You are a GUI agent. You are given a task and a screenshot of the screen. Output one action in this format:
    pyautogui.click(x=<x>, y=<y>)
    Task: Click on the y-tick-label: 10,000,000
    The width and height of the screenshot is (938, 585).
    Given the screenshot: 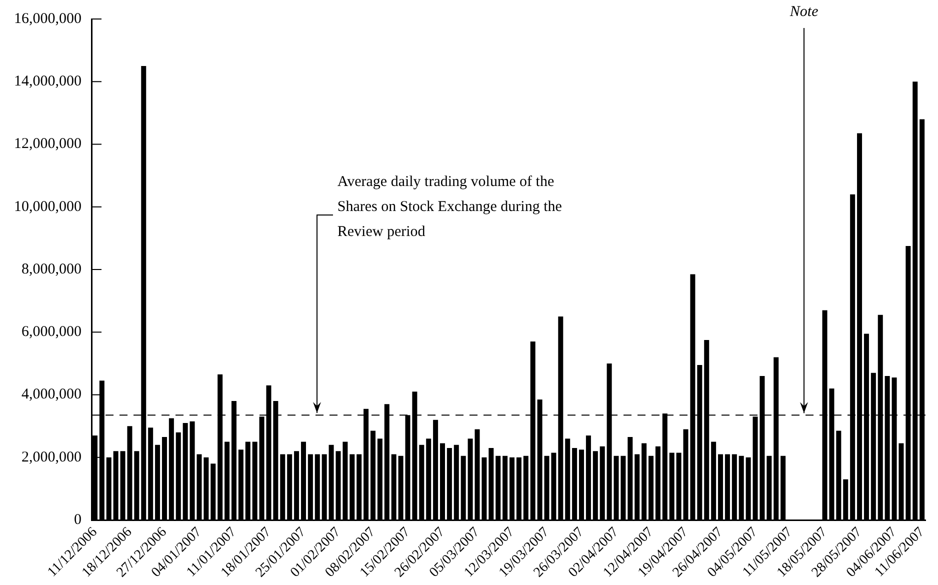 What is the action you would take?
    pyautogui.click(x=48, y=206)
    